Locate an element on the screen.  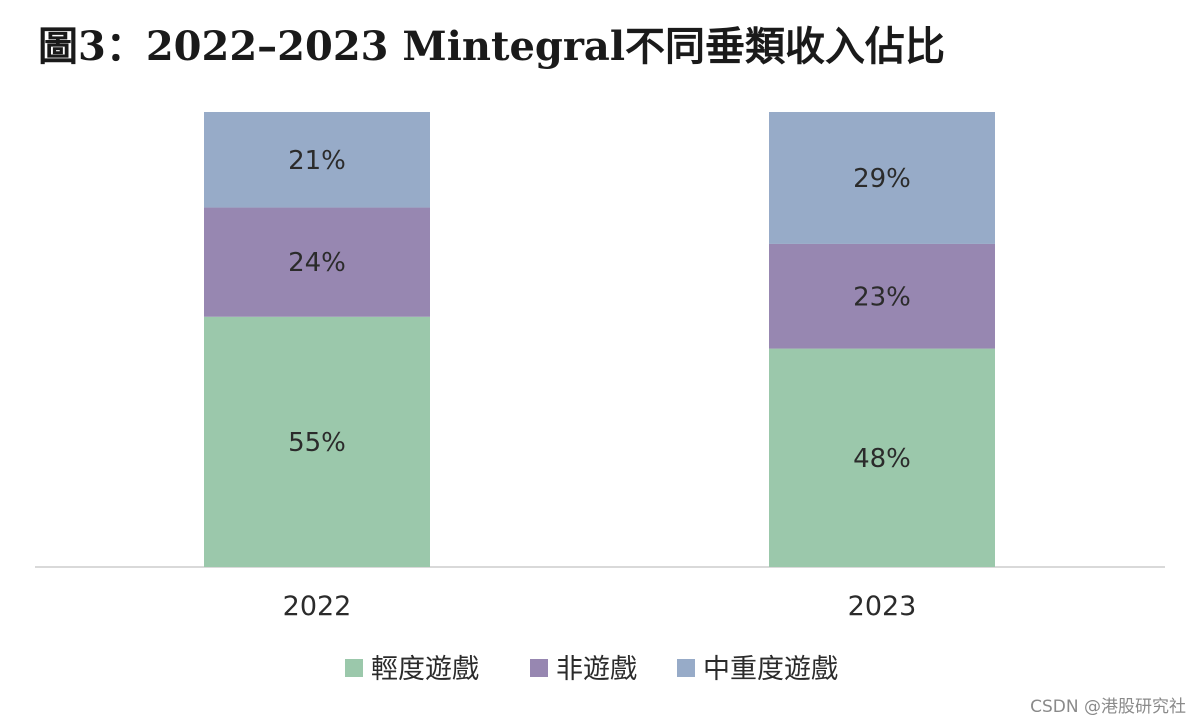
data-label-2022-light-games: 55% is located at coordinates (317, 443).